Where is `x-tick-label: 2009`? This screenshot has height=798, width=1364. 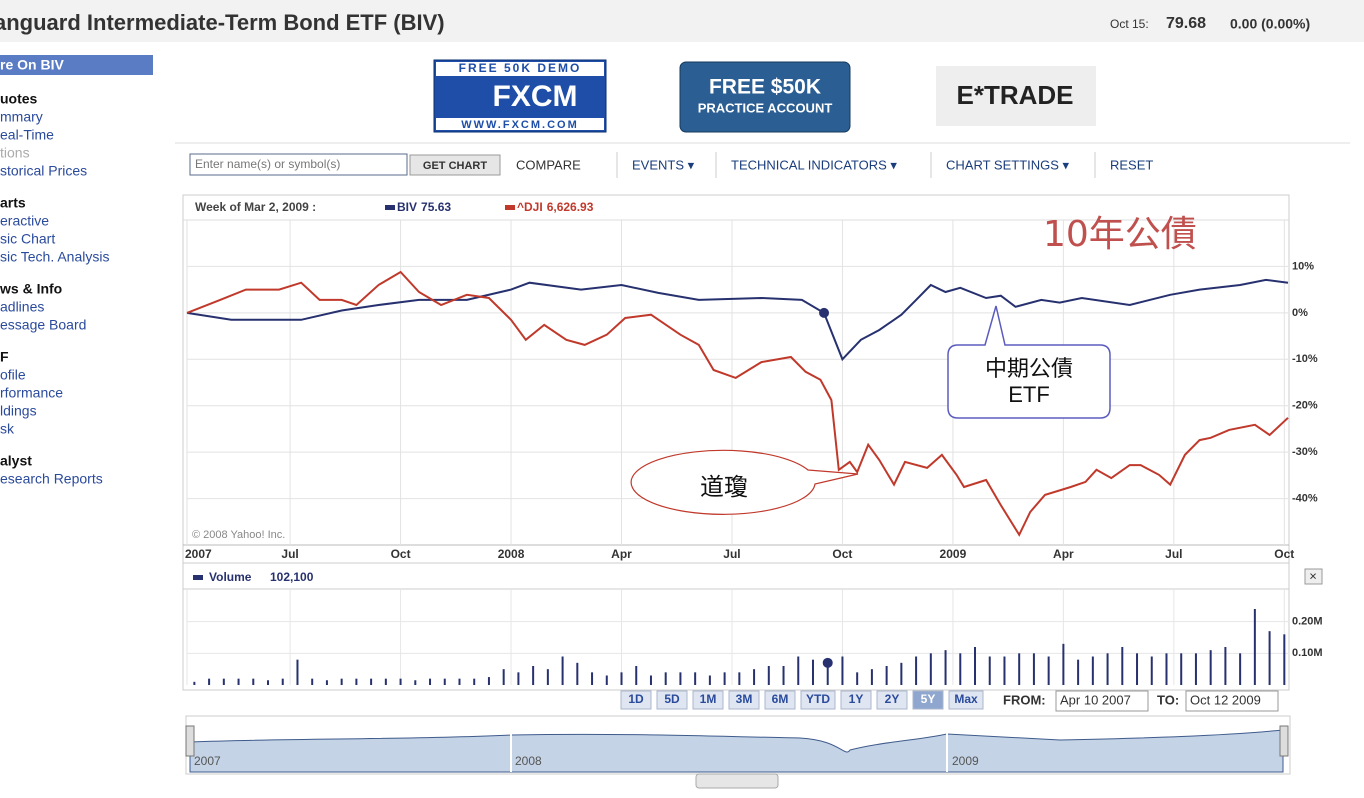 x-tick-label: 2009 is located at coordinates (953, 554).